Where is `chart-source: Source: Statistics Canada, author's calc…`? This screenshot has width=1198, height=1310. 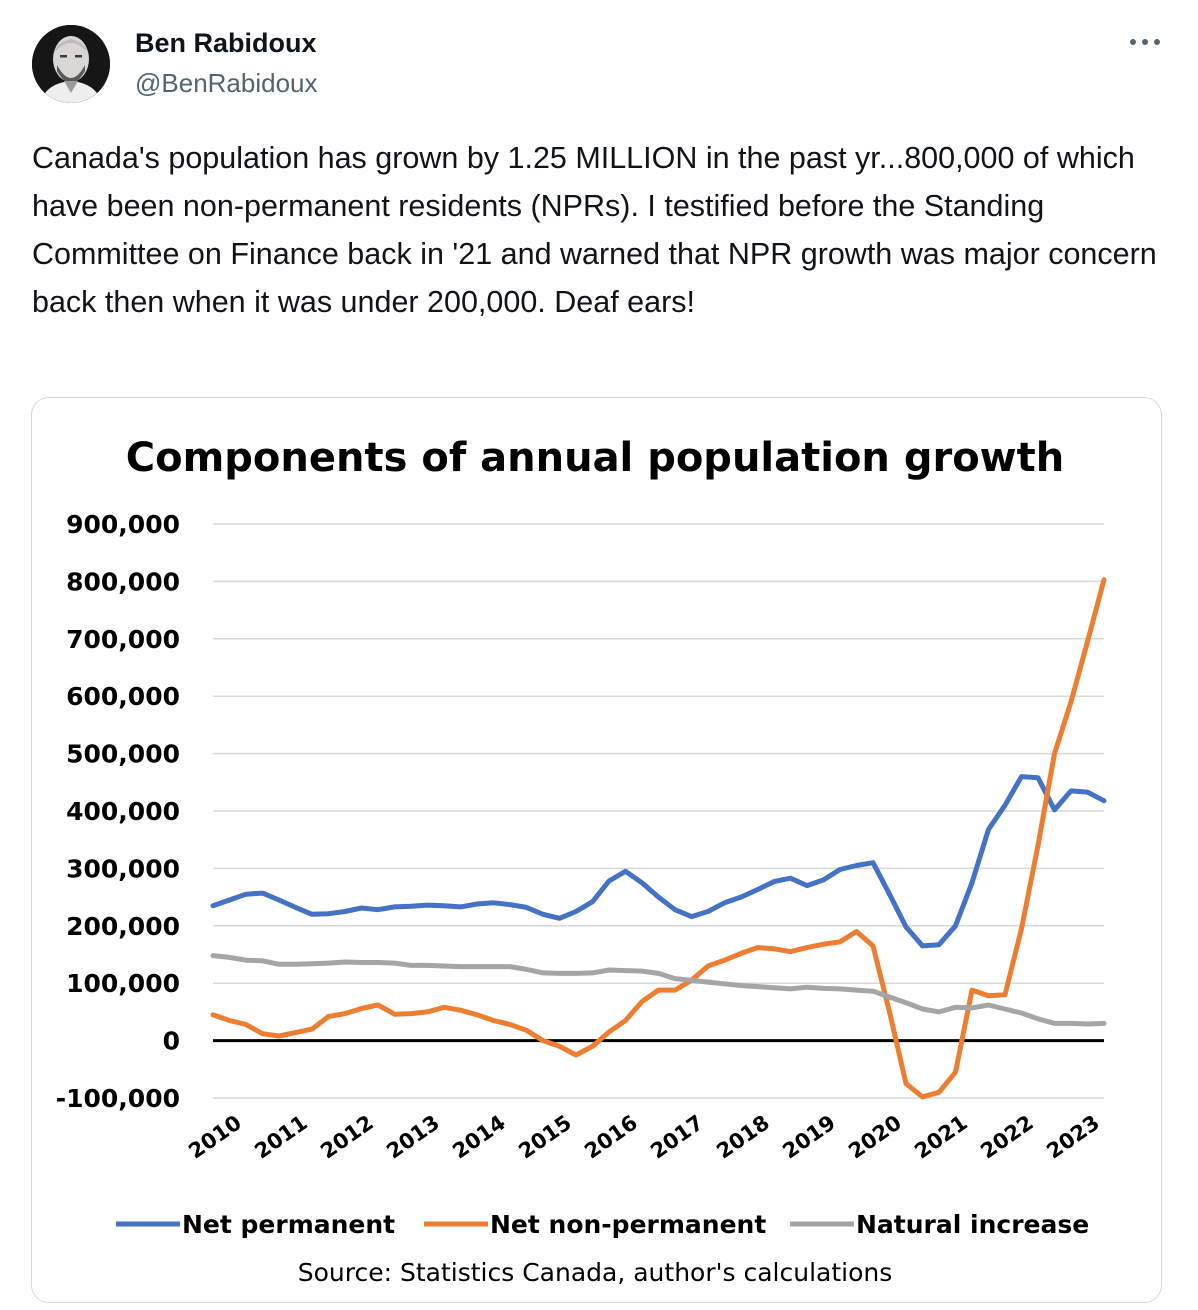
chart-source: Source: Statistics Canada, author's calc… is located at coordinates (595, 1272).